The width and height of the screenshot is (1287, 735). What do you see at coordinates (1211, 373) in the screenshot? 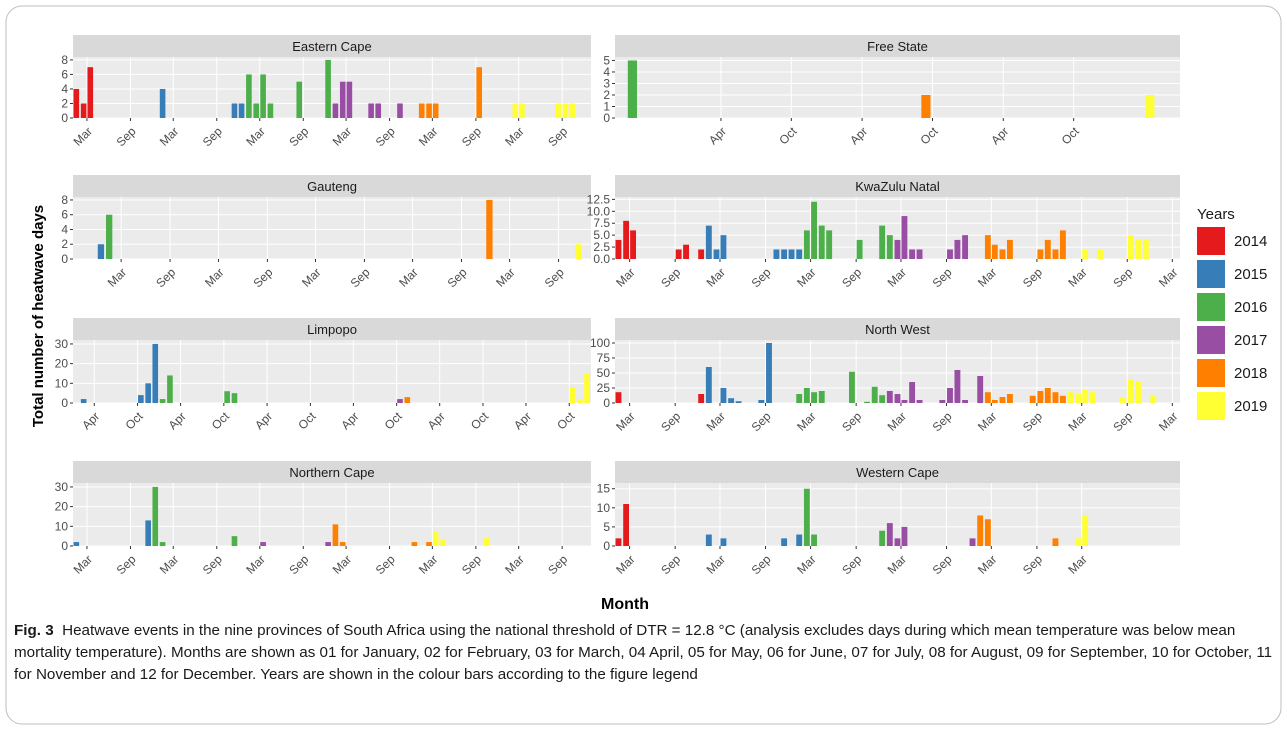
I see `legend-swatch-2018` at bounding box center [1211, 373].